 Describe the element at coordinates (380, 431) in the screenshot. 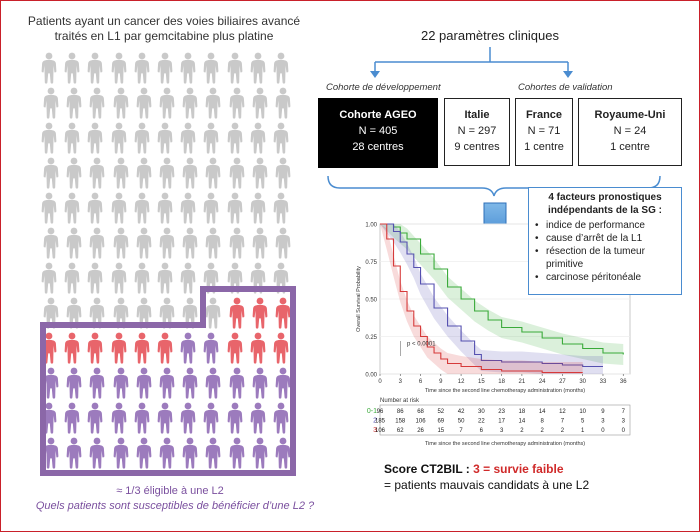

I see `risk-cell: 106` at that location.